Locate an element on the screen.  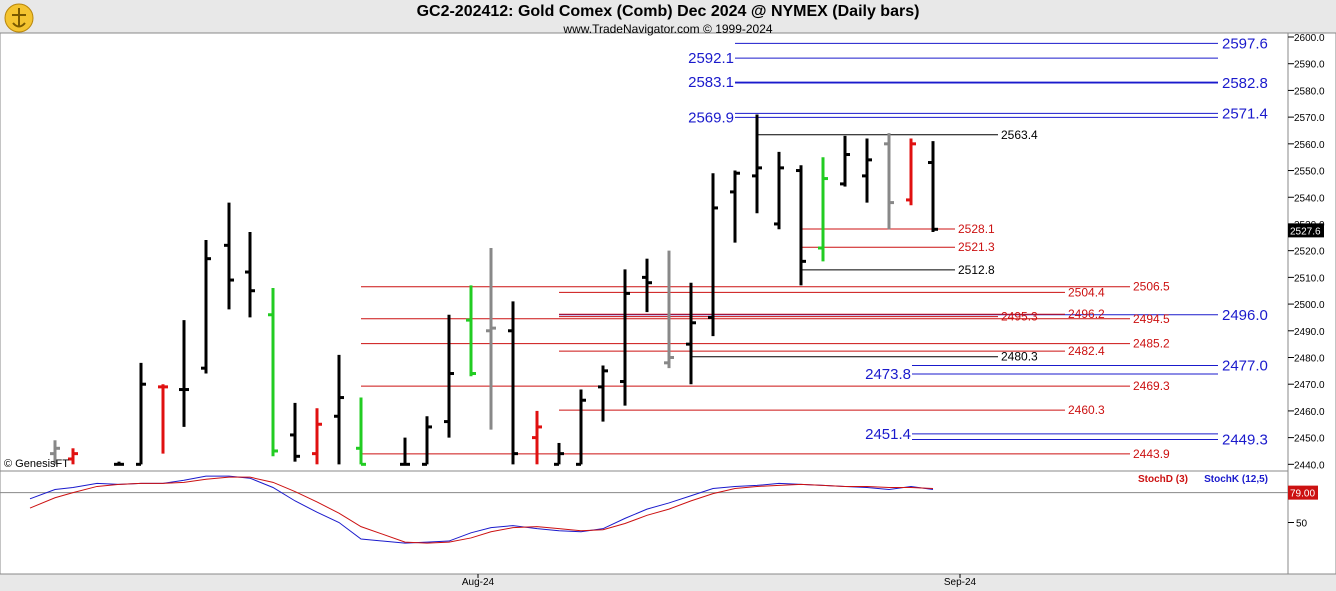
stoch-ref-label: 79.00 is located at coordinates (1302, 494).